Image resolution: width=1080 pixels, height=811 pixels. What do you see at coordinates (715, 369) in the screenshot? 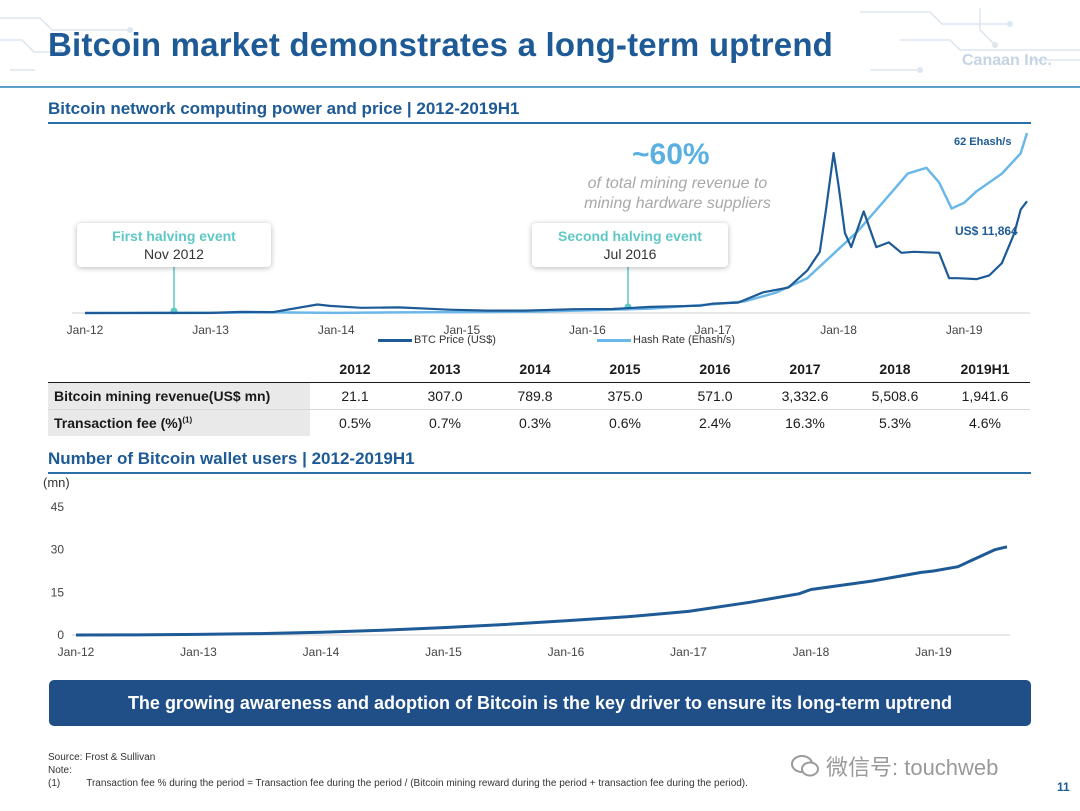
I see `table-year: 2016` at bounding box center [715, 369].